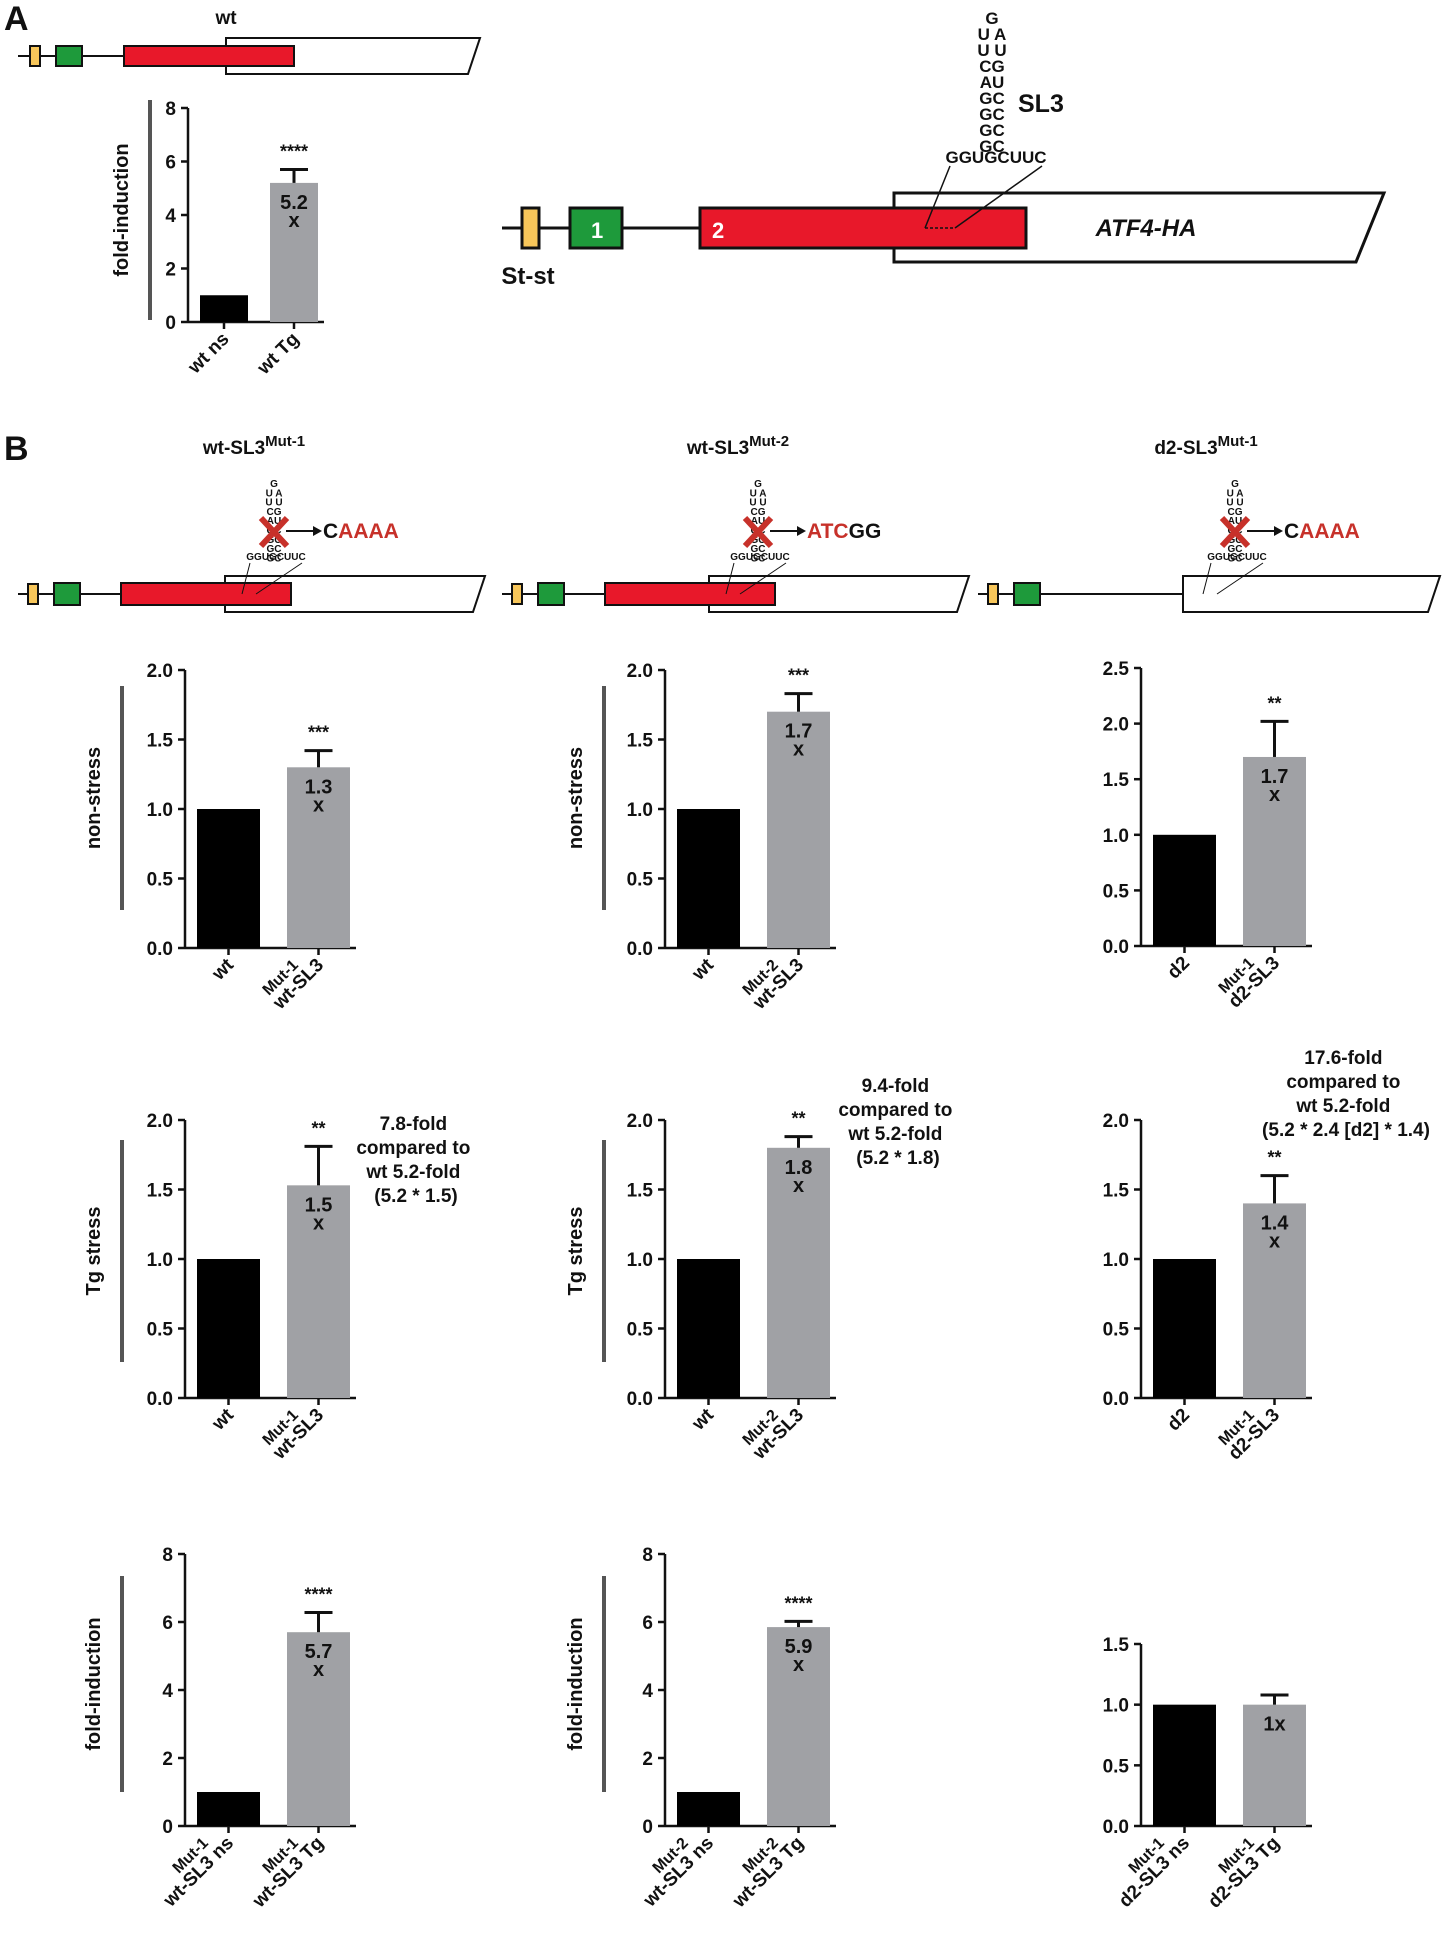  I want to click on stem-base: GGUGCUUC, so click(995, 157).